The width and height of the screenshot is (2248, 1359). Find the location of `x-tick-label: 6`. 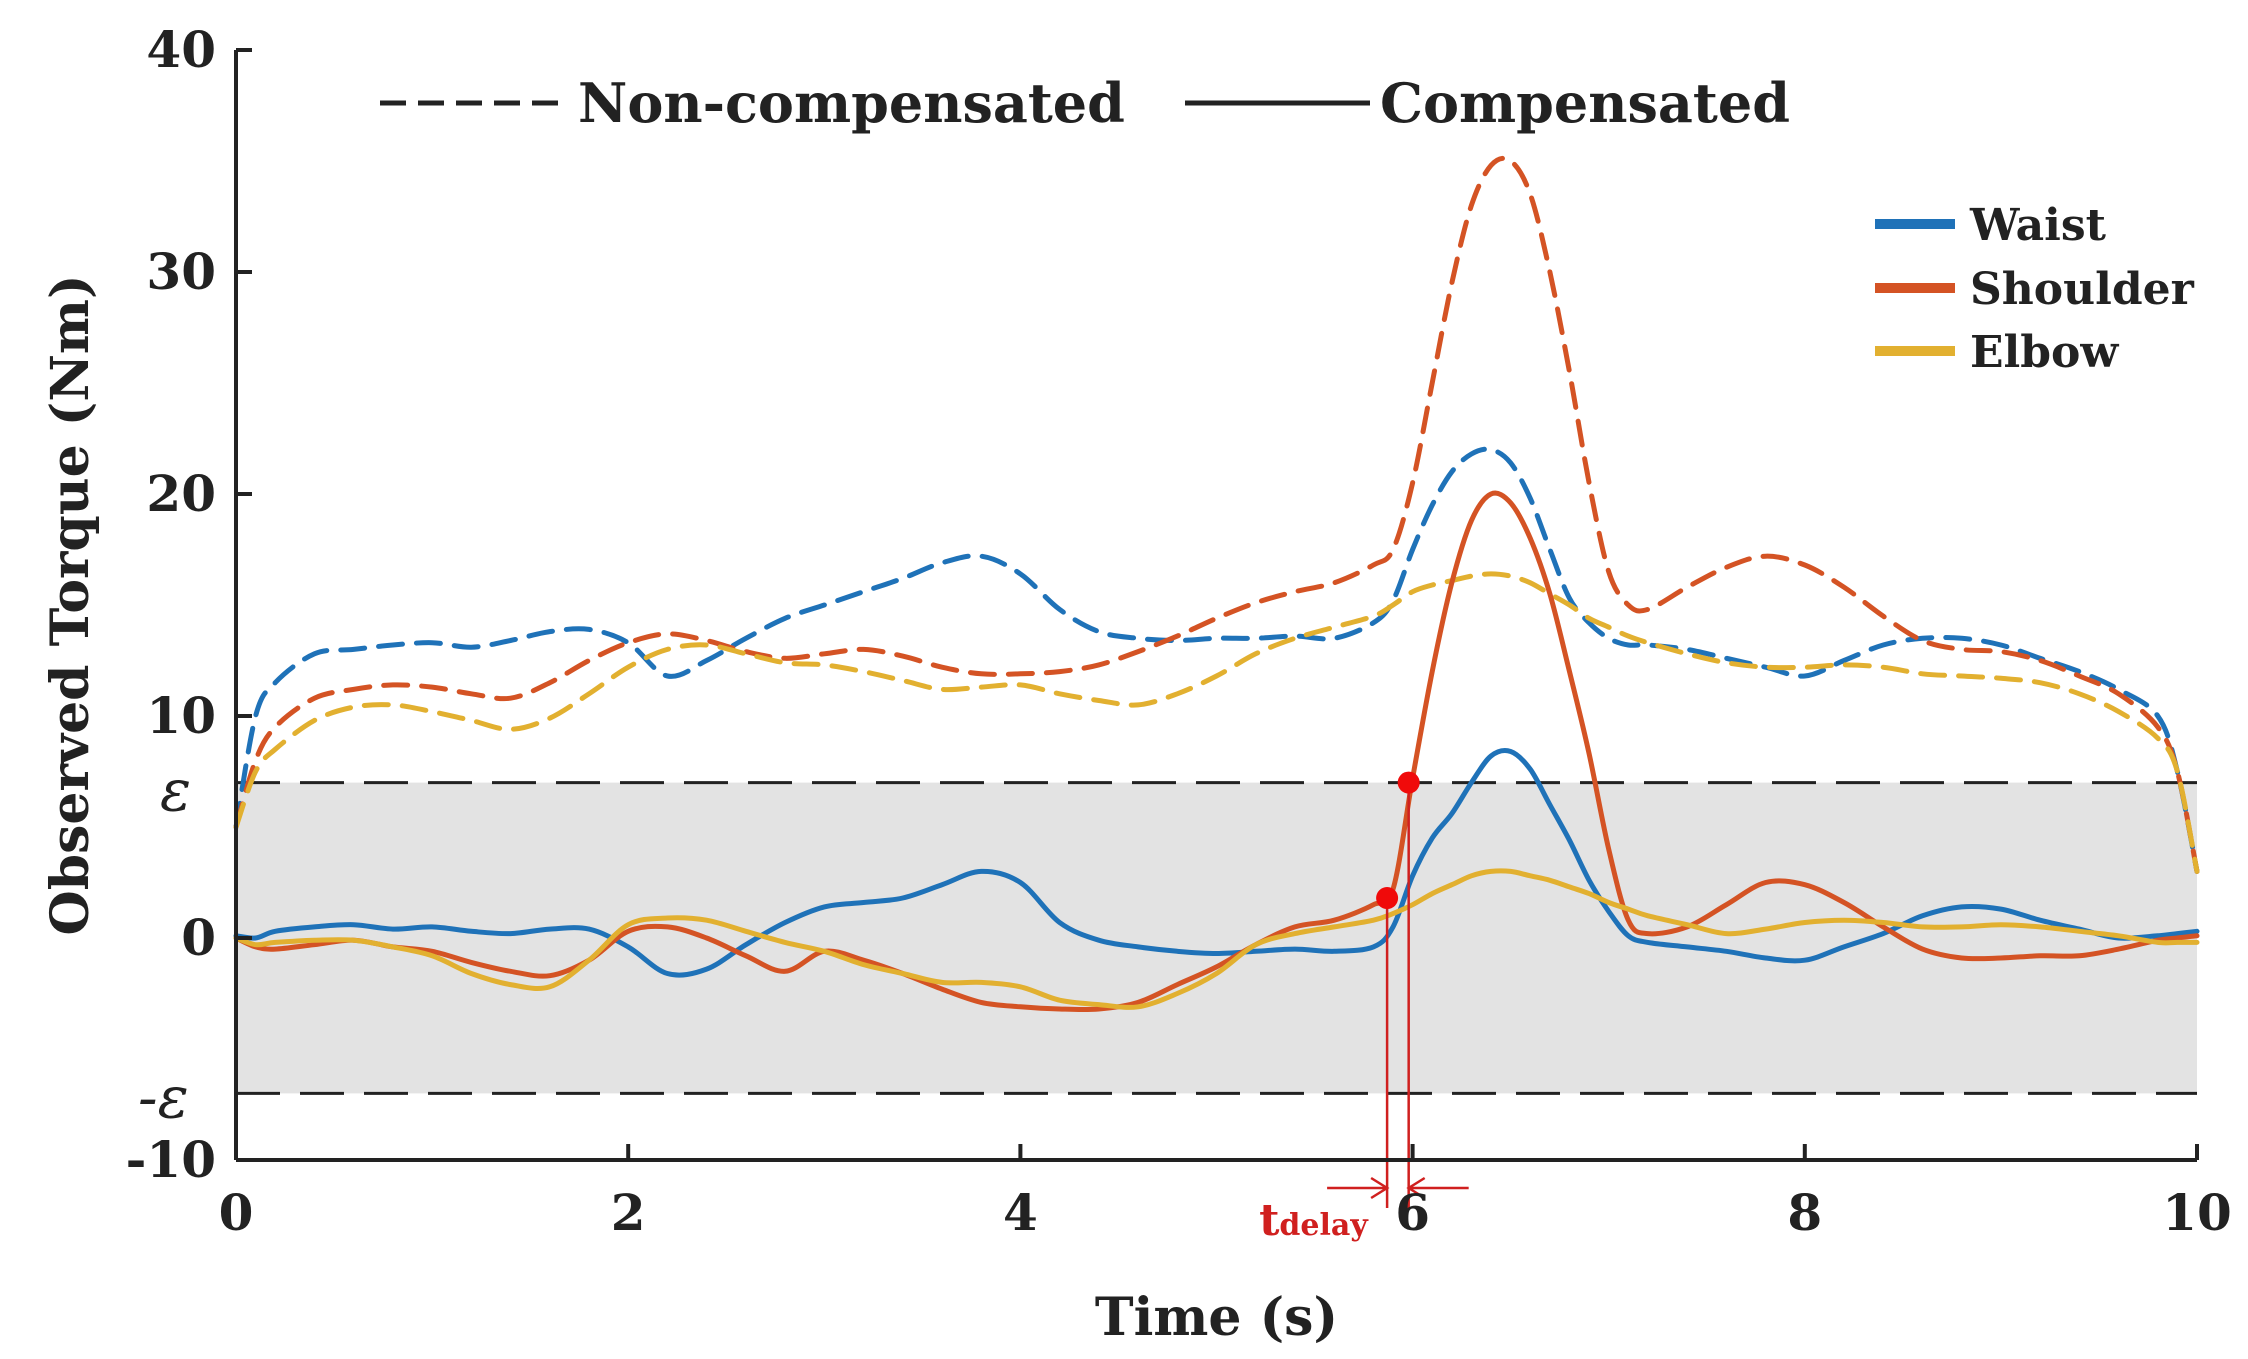

x-tick-label: 6 is located at coordinates (1412, 1212).